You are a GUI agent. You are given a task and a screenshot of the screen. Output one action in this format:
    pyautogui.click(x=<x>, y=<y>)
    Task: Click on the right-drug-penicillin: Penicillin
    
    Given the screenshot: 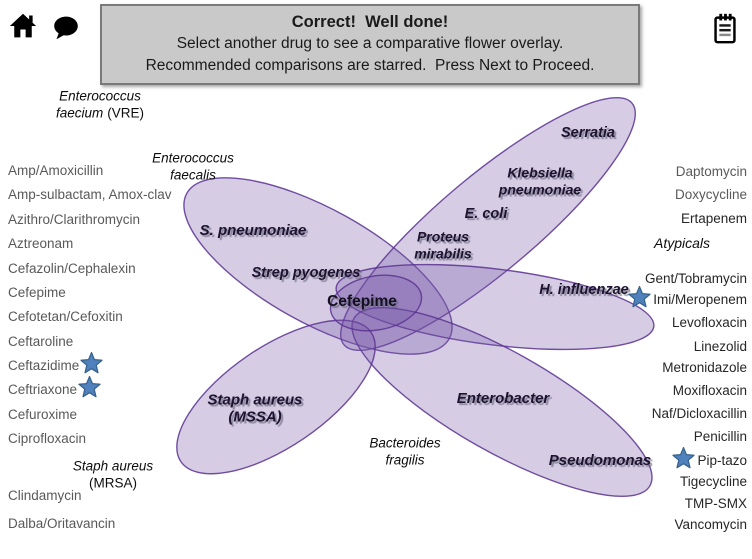 What is the action you would take?
    pyautogui.click(x=720, y=436)
    